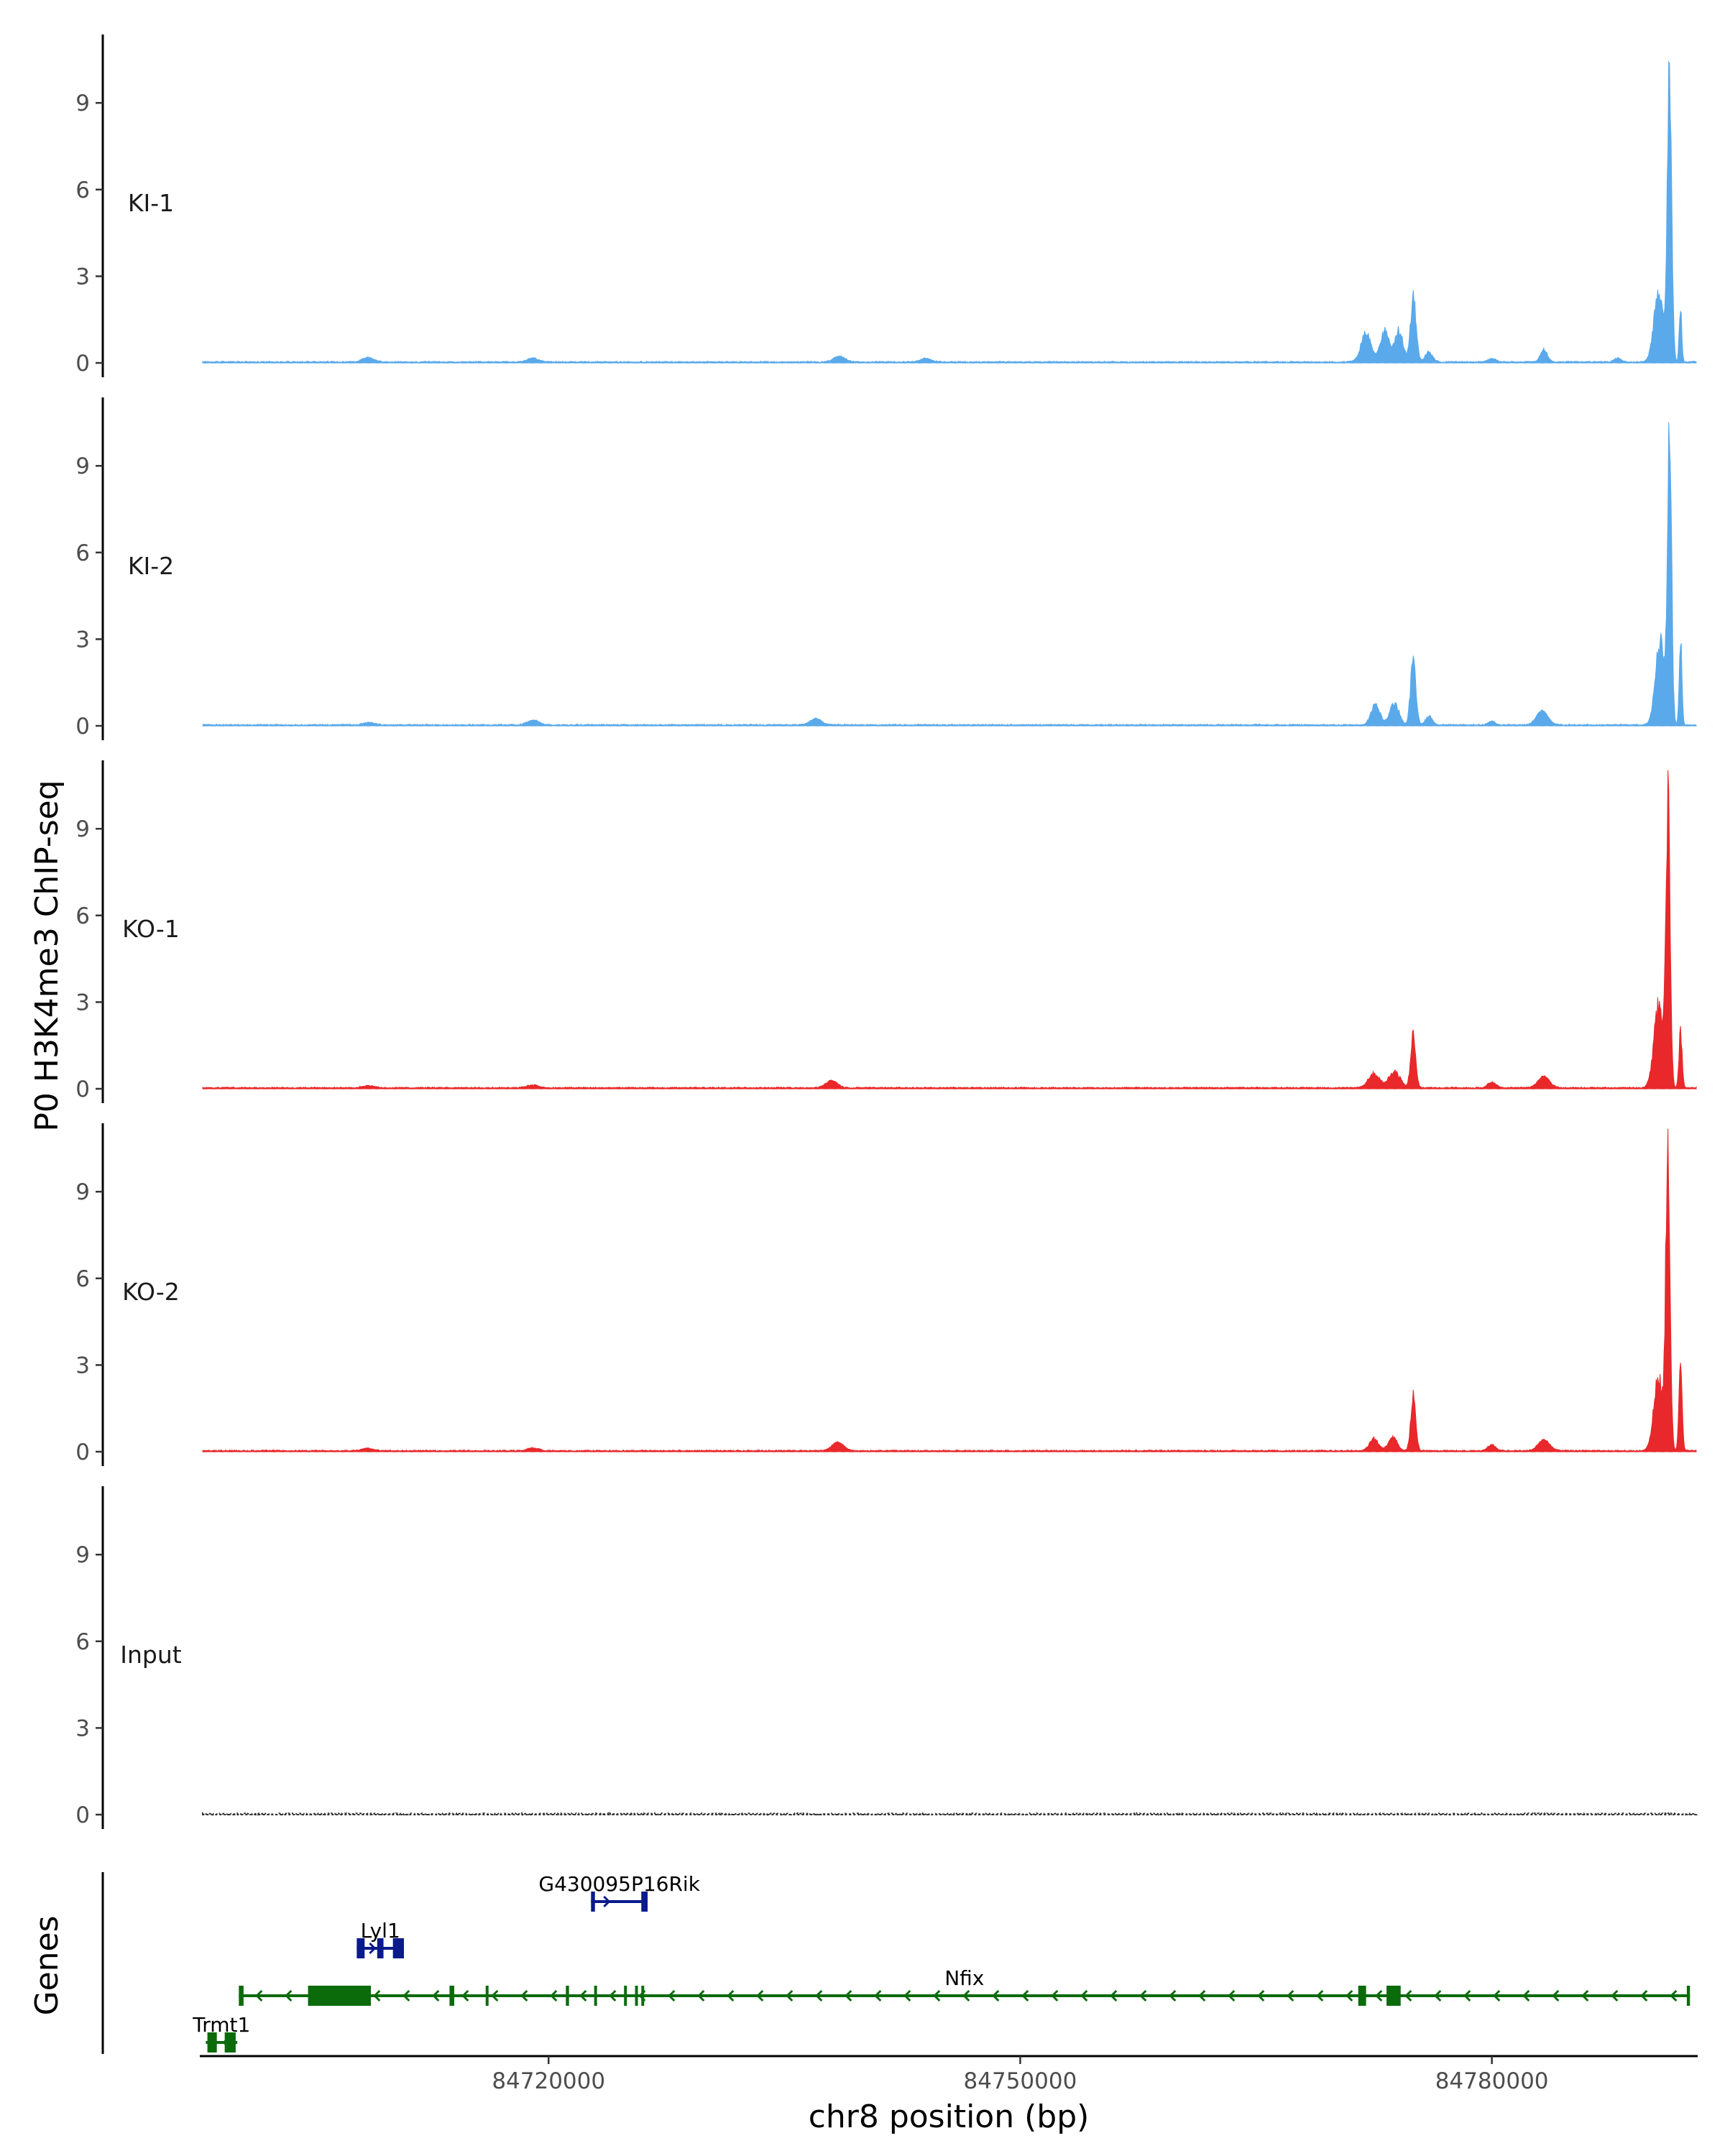 This screenshot has width=1725, height=2156. What do you see at coordinates (886, 568) in the screenshot?
I see `track-ki-2: 0 3 6 9 KI-2` at bounding box center [886, 568].